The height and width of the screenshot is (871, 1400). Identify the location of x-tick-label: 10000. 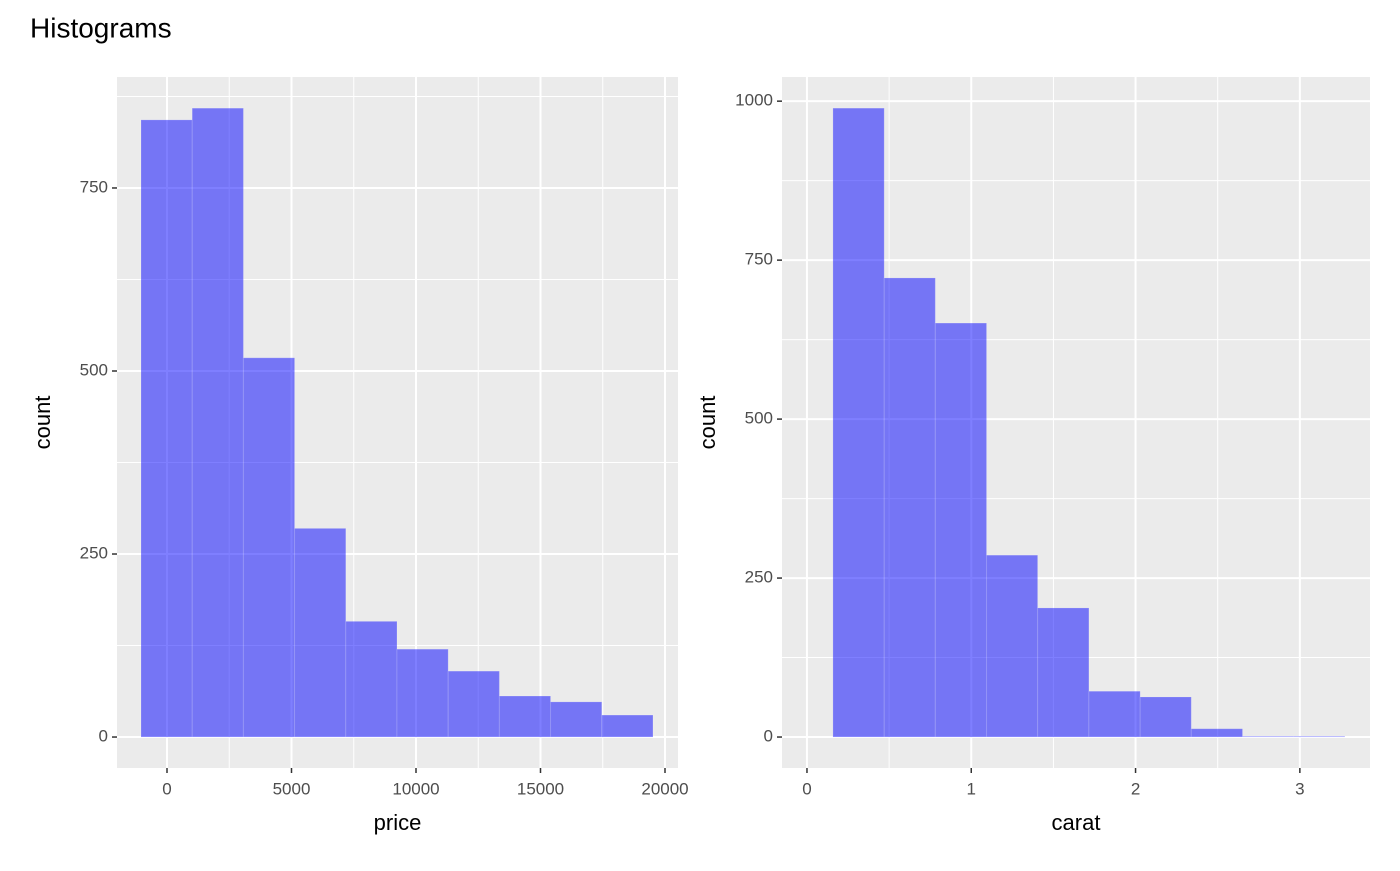
(415, 788).